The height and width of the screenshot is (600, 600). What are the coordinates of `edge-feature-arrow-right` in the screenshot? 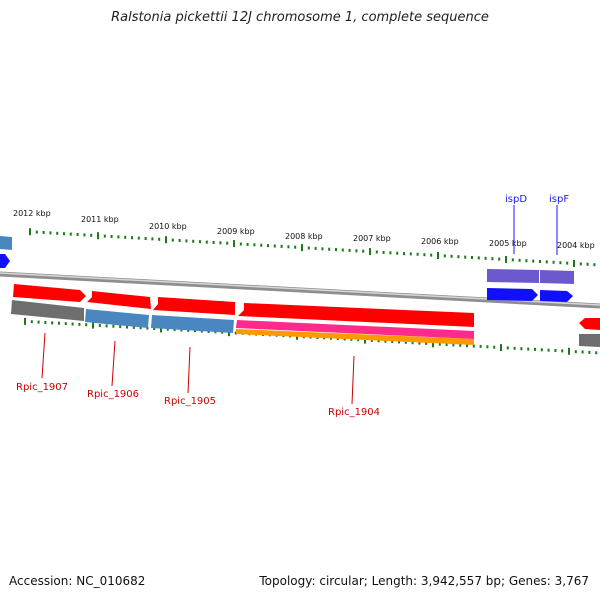 It's located at (589, 324).